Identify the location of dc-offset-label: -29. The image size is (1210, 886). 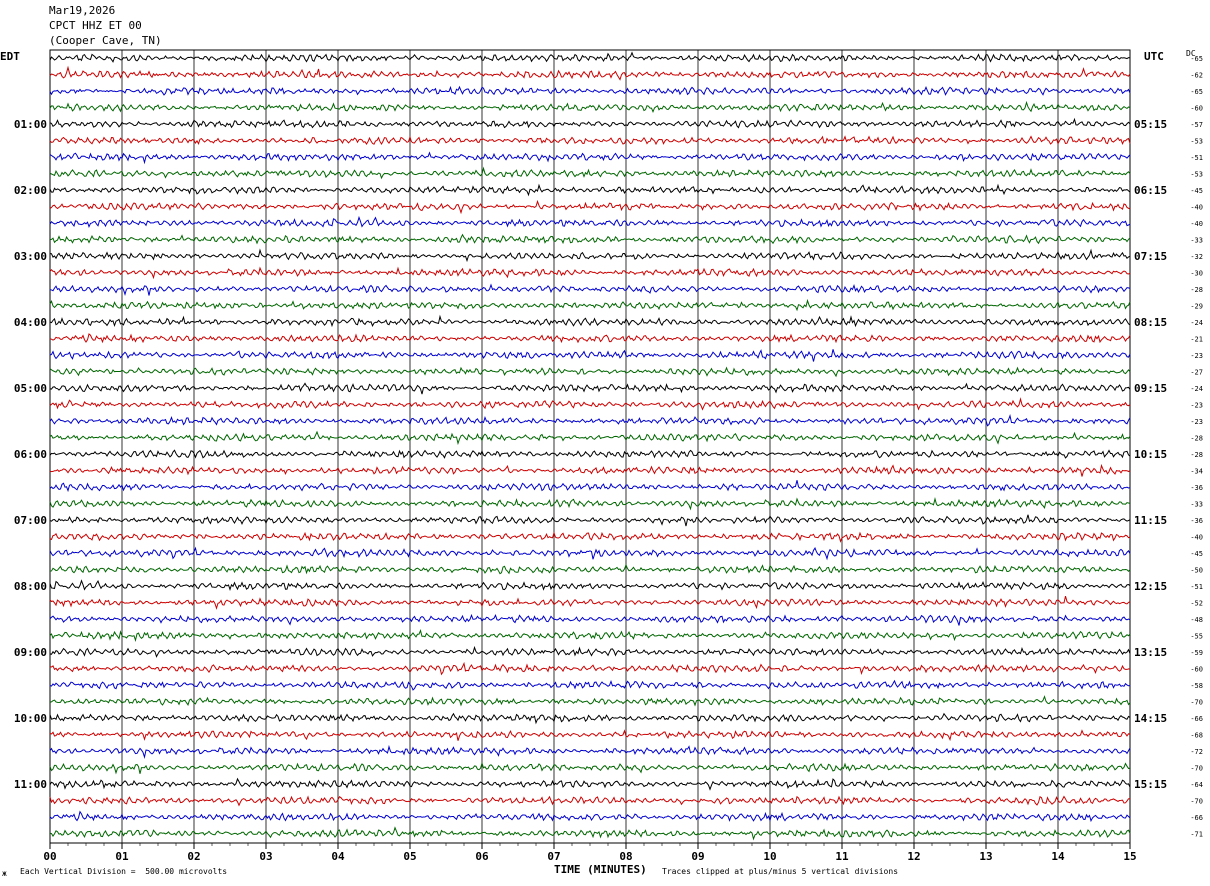
(1196, 307).